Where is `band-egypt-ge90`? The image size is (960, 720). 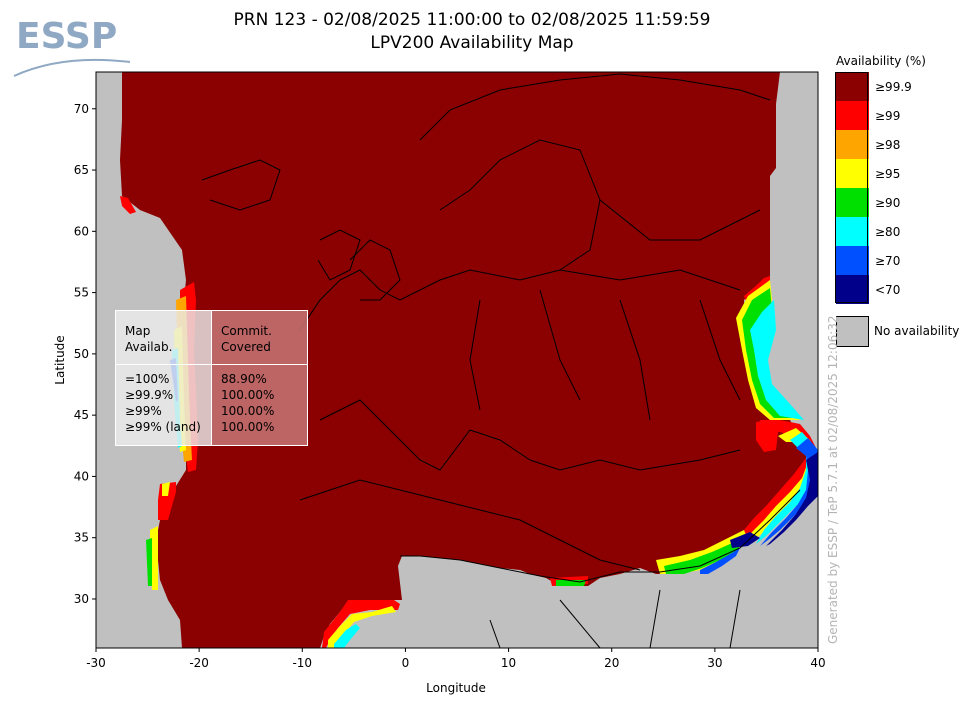 band-egypt-ge90 is located at coordinates (703, 557).